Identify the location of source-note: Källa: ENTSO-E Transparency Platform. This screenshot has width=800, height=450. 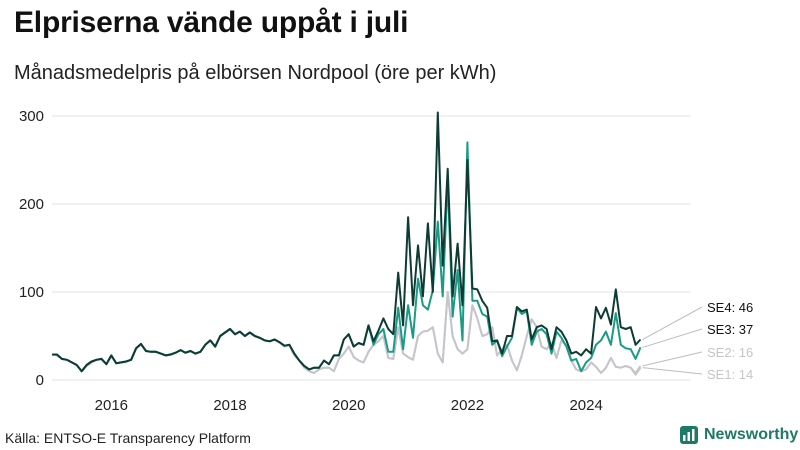
(128, 438).